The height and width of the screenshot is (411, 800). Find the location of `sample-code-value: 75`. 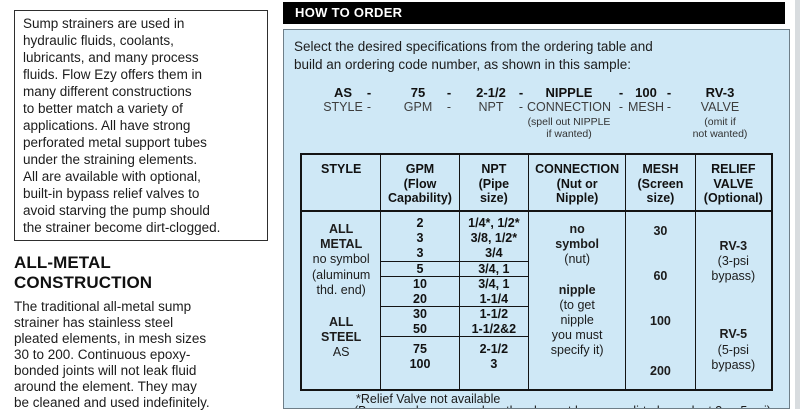

sample-code-value: 75 is located at coordinates (418, 92).